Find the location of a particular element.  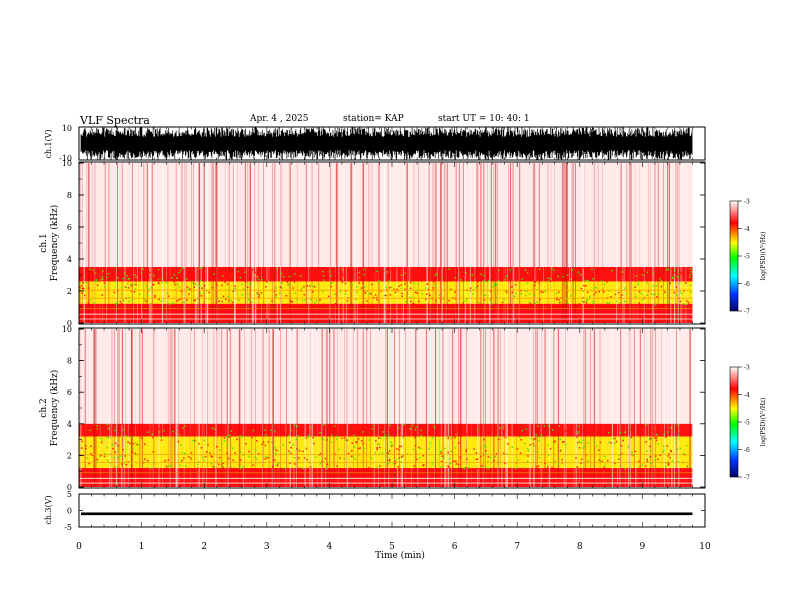

freq-tick-label: 4 is located at coordinates (69, 424).